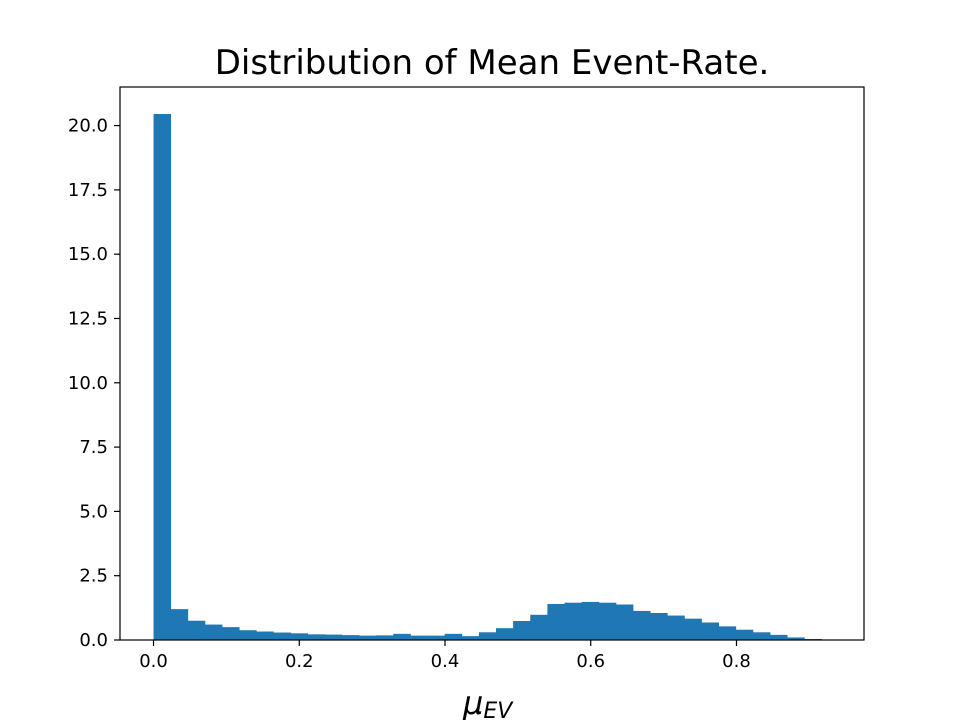 The width and height of the screenshot is (960, 720). I want to click on y-axis-ticks: 0.0 2.5 5.0 7.5 10.0 12.5 15.0 17.5 20.0, so click(94, 383).